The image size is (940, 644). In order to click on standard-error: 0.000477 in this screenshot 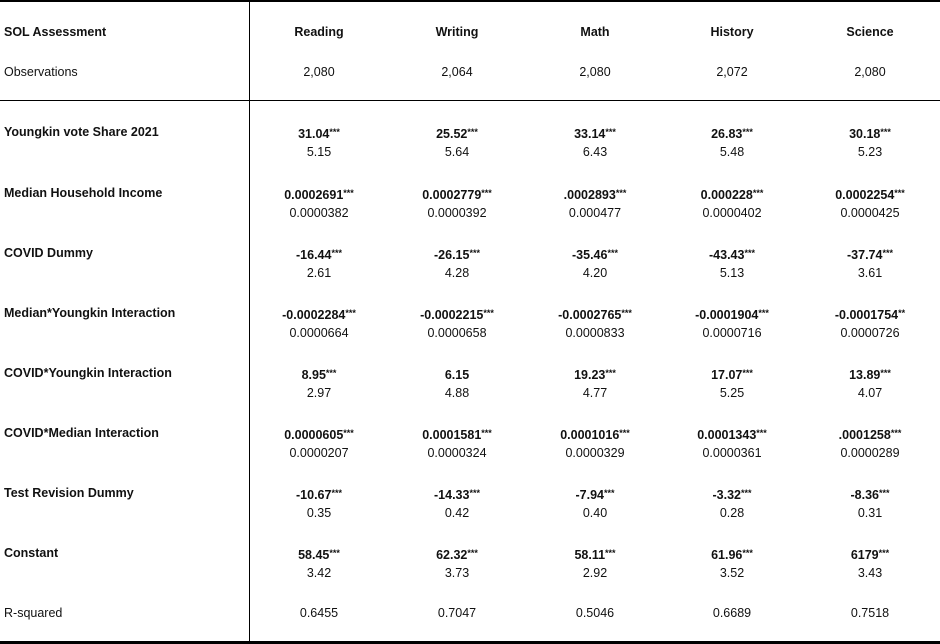, I will do `click(595, 213)`.